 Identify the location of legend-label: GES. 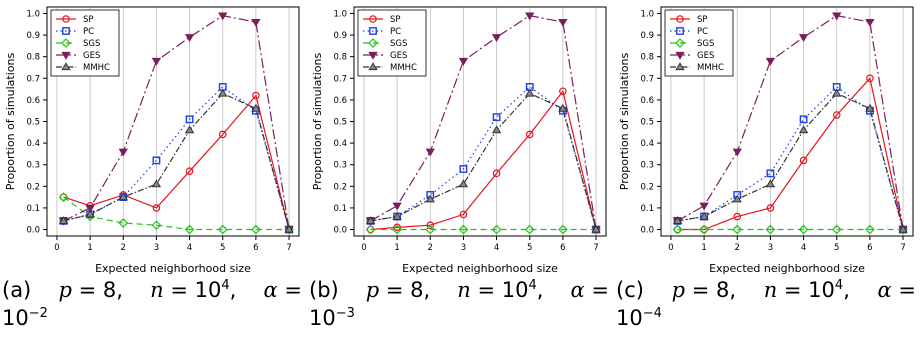
(705, 56).